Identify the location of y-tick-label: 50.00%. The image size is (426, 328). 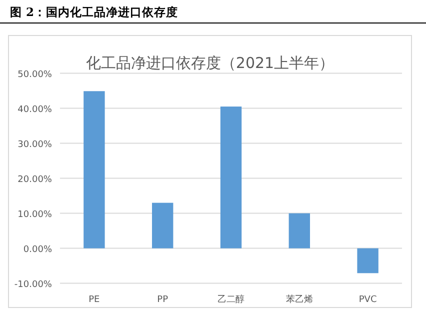
(35, 75).